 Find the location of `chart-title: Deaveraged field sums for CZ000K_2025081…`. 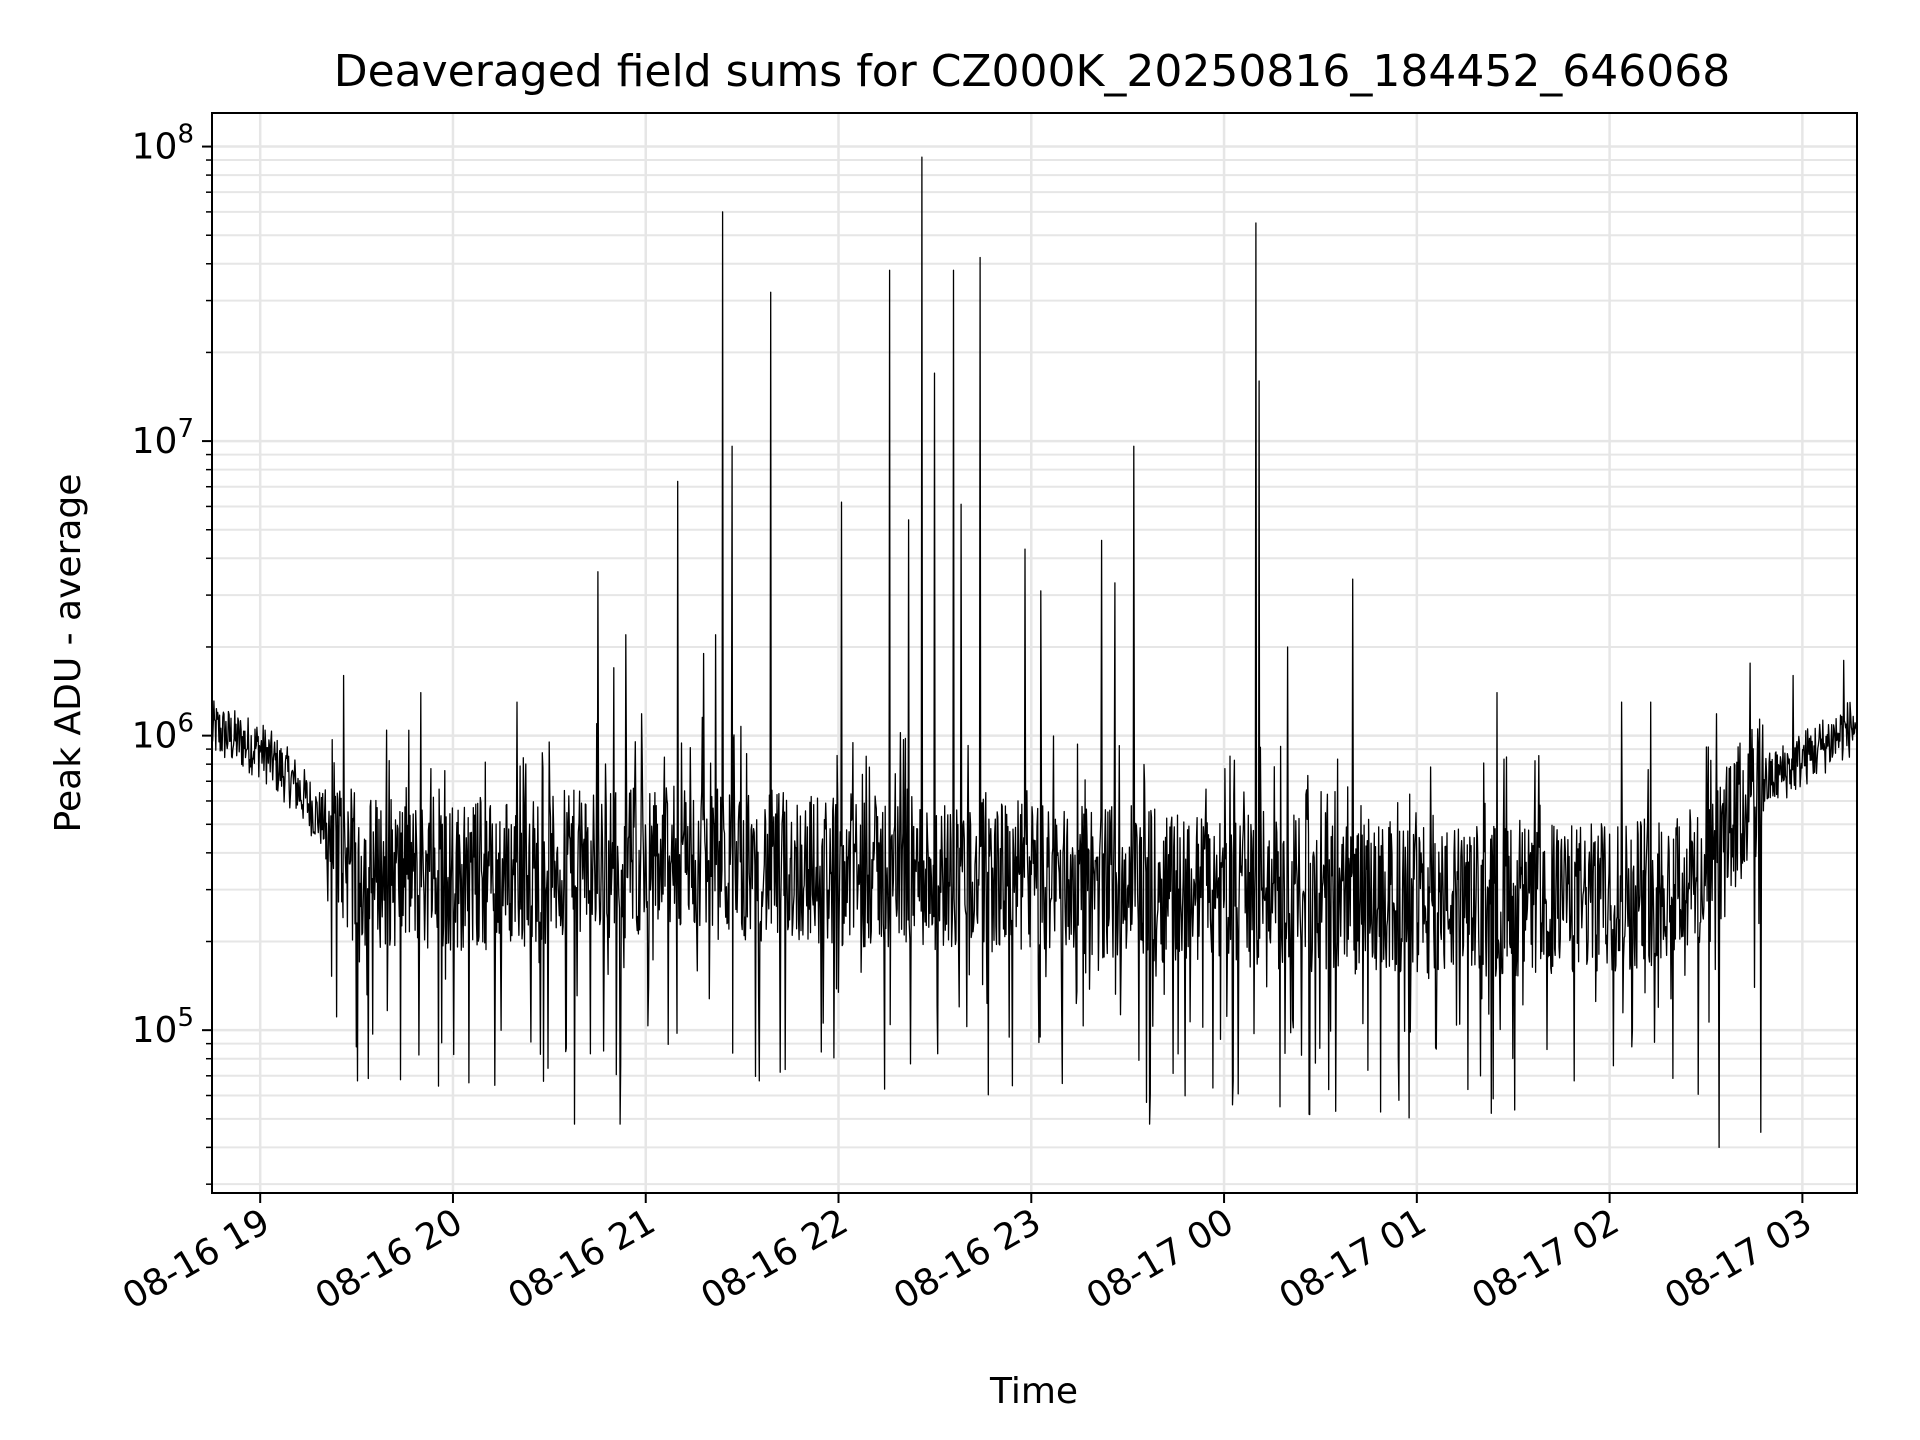

chart-title: Deaveraged field sums for CZ000K_2025081… is located at coordinates (1032, 71).